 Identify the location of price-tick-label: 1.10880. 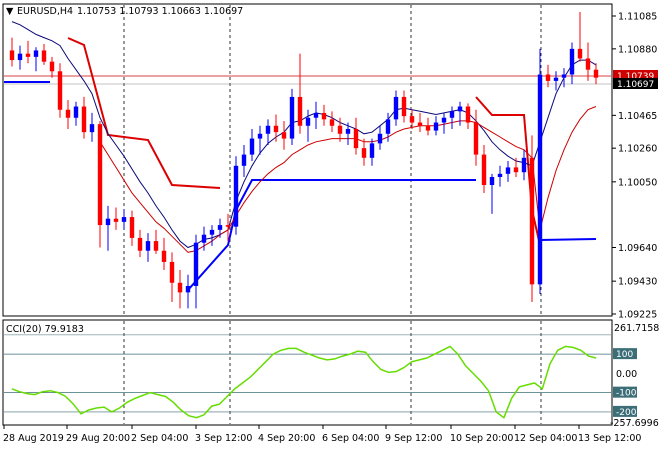
(637, 49).